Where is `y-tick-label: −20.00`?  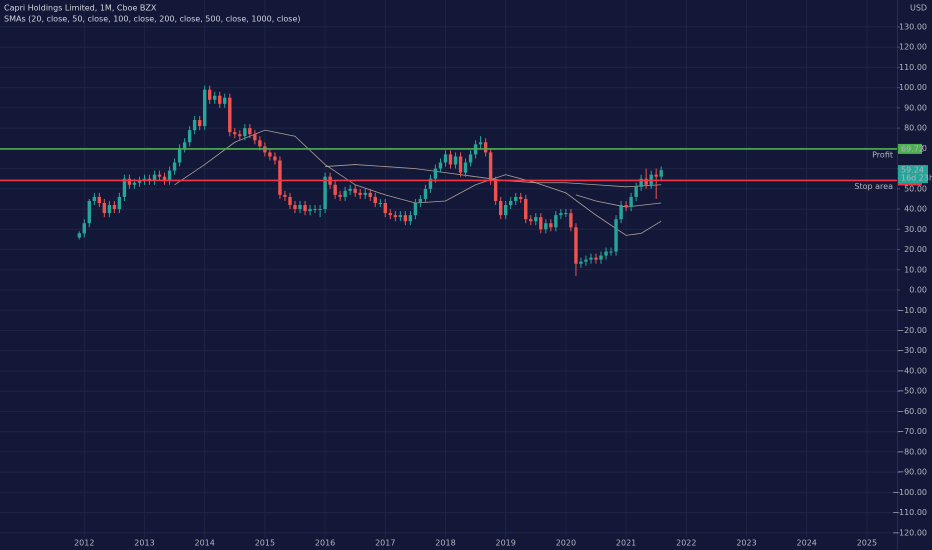
y-tick-label: −20.00 is located at coordinates (912, 330).